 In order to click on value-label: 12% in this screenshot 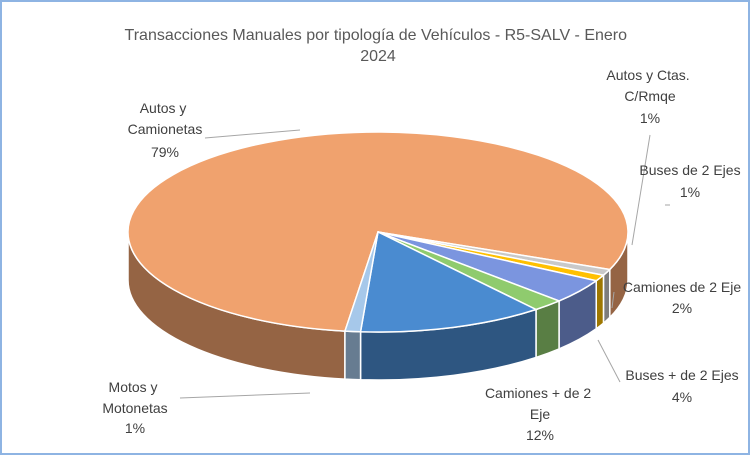, I will do `click(540, 435)`.